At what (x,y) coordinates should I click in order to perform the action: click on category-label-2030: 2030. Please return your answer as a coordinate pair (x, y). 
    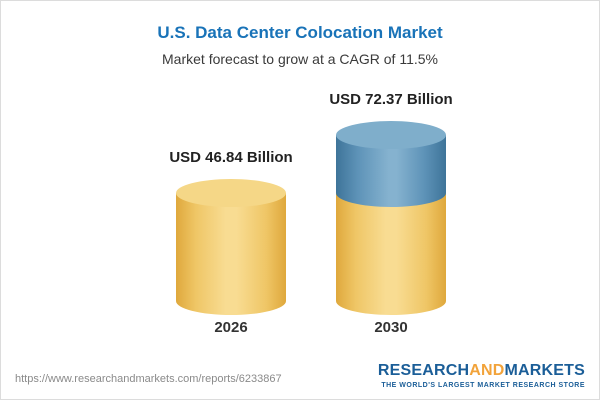
    Looking at the image, I should click on (391, 327).